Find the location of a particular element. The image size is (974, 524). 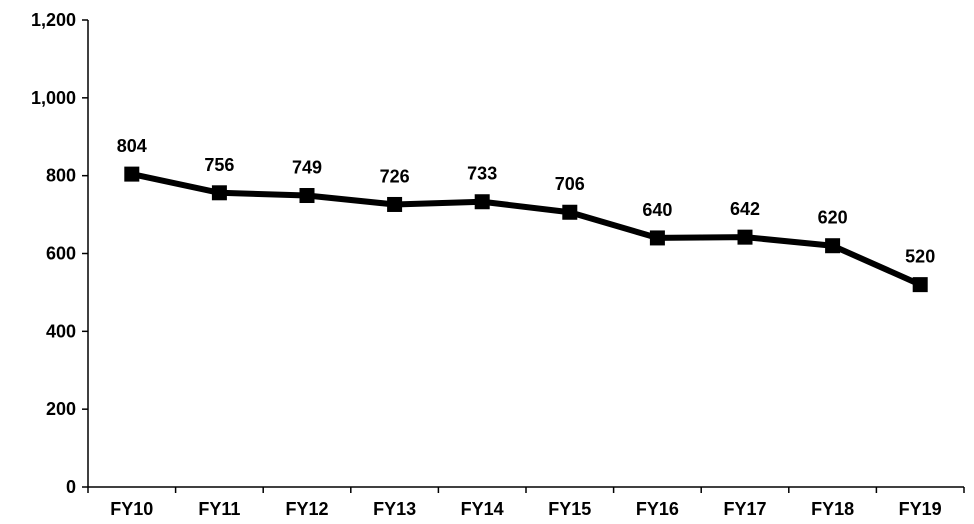

x-tick-label: FY19 is located at coordinates (920, 509).